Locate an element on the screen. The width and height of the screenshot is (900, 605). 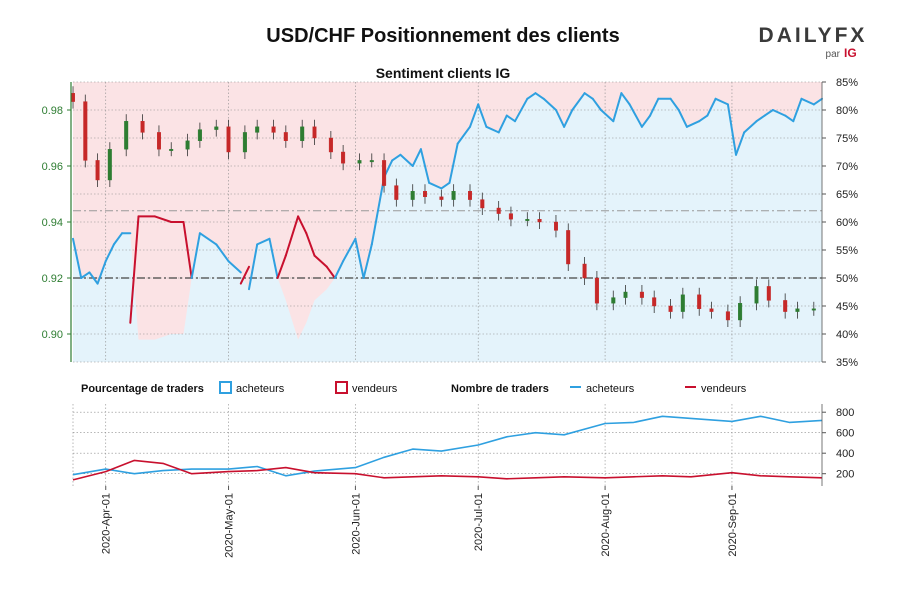
brand-sub-brand: IG is located at coordinates (850, 53).